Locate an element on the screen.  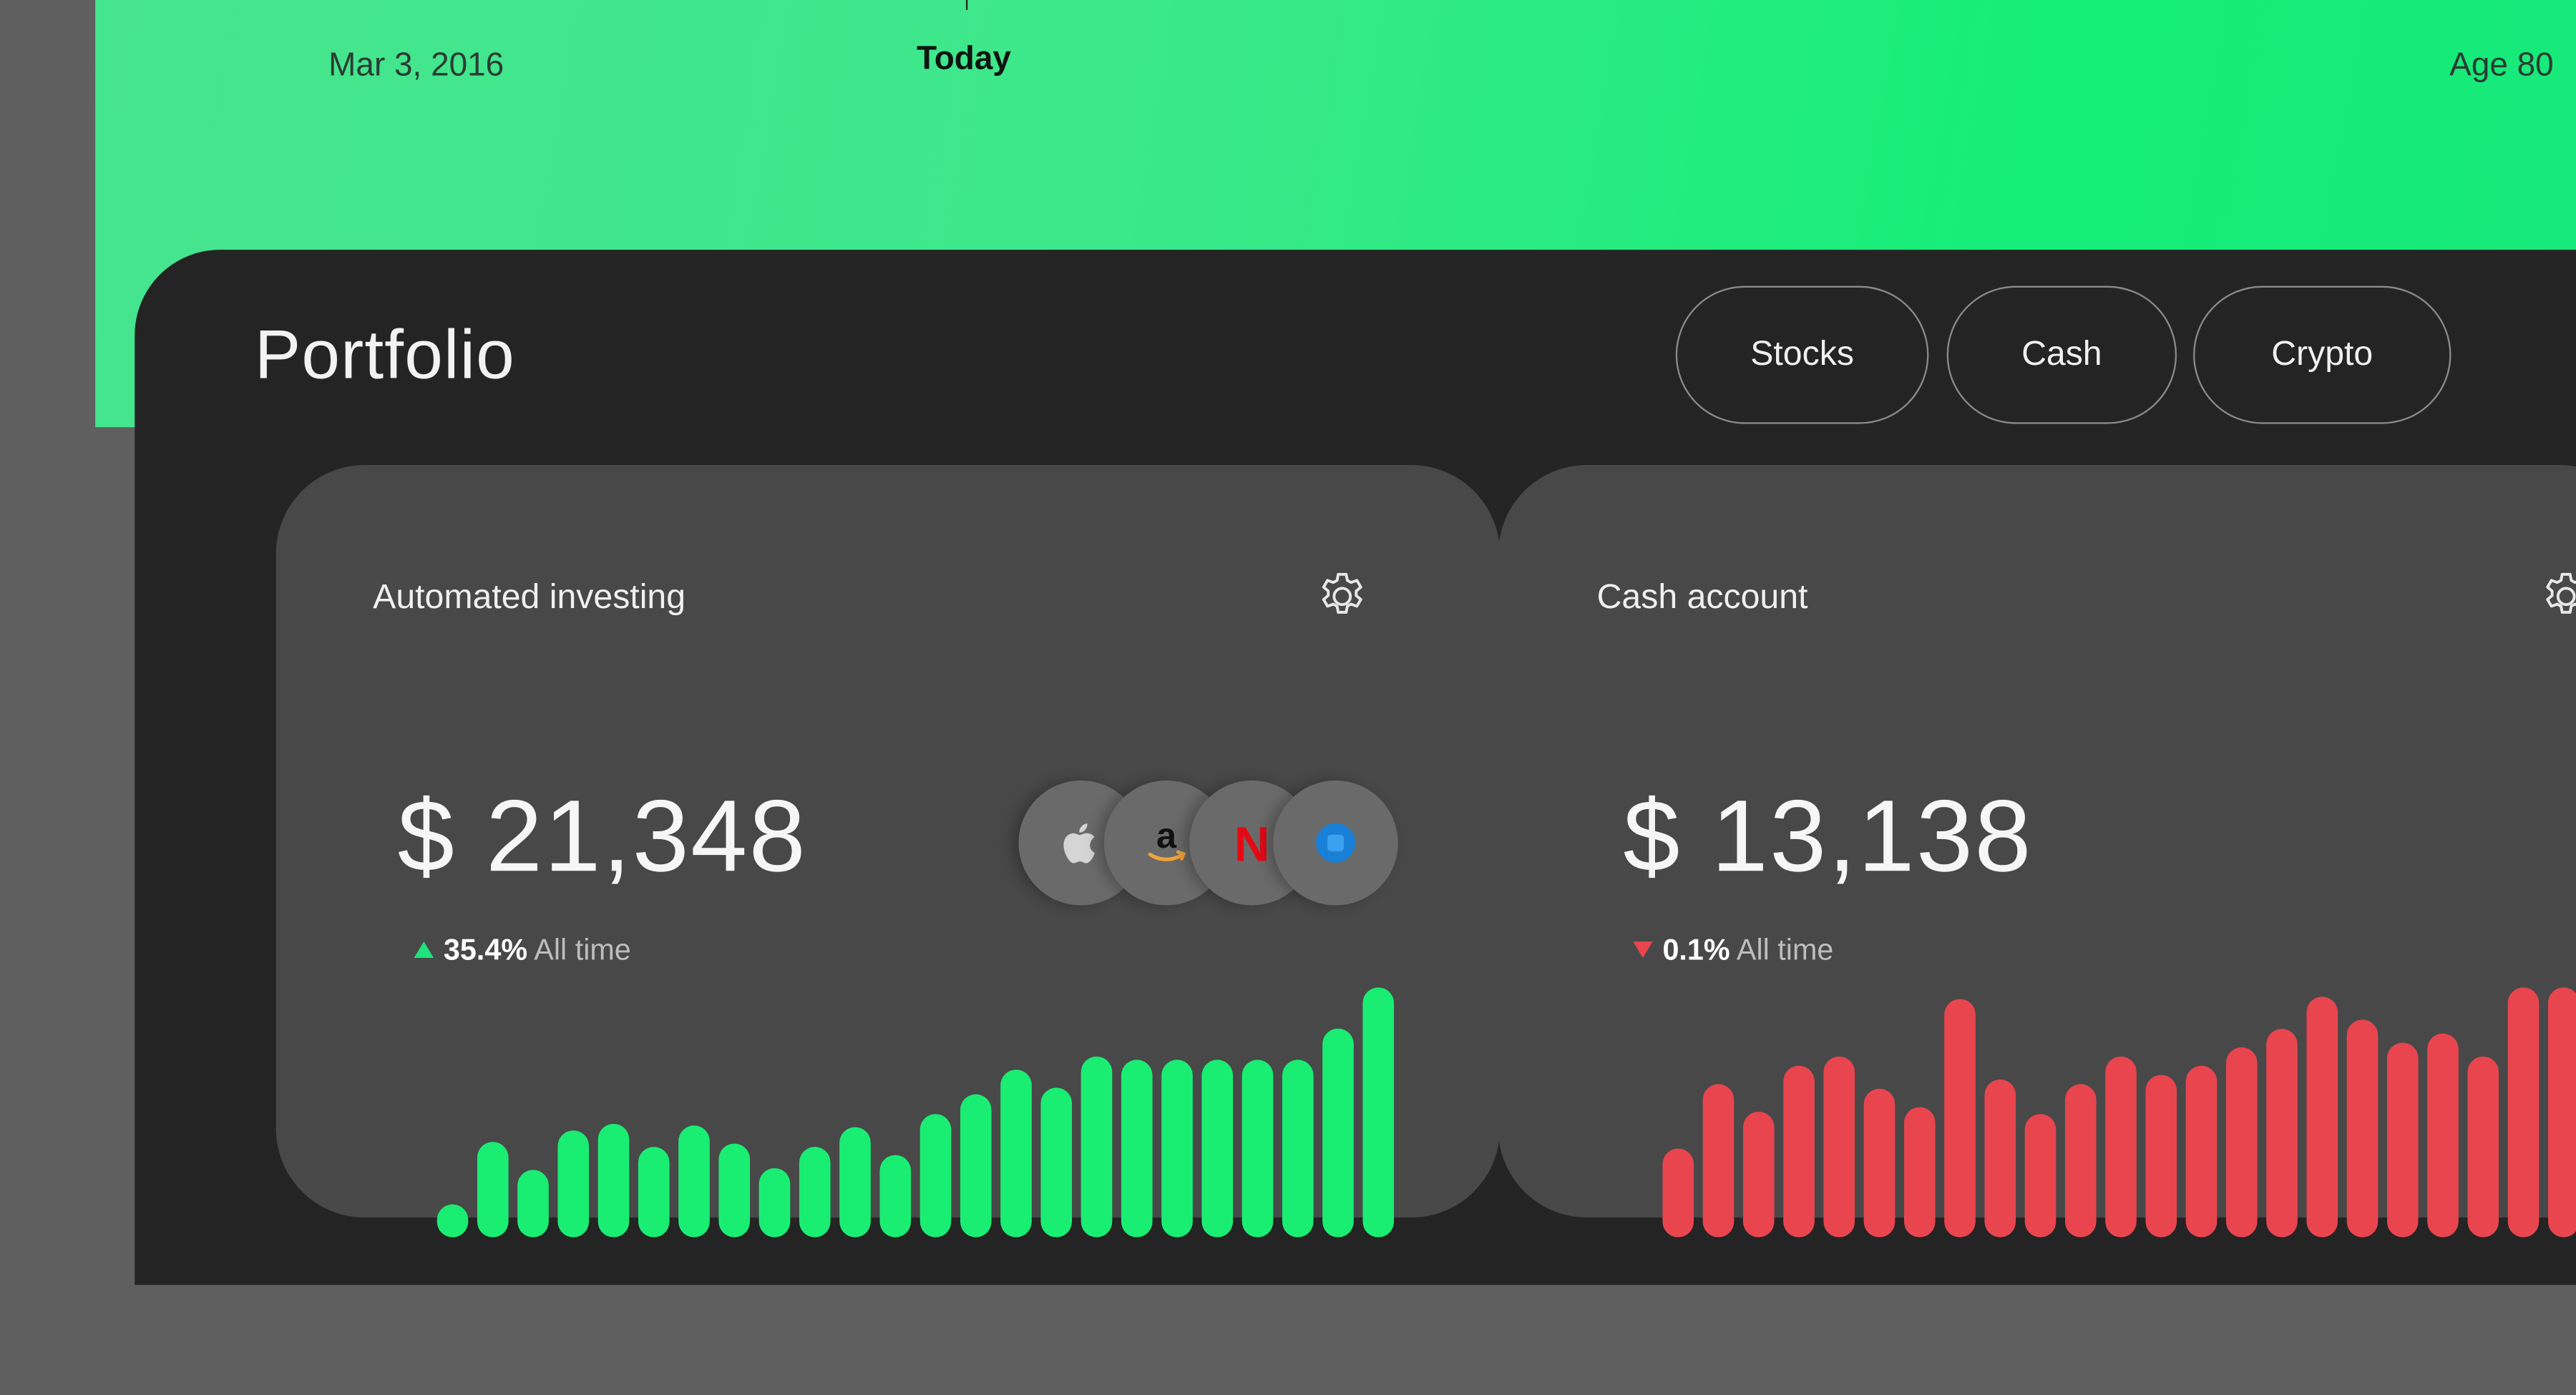
cash-amount: $ 13,138 is located at coordinates (1828, 837).